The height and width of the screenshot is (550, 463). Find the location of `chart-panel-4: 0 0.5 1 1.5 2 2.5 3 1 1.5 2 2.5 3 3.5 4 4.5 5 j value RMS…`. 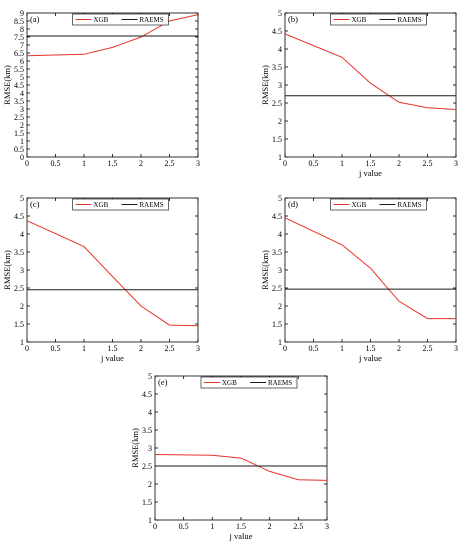

chart-panel-4: 0 0.5 1 1.5 2 2.5 3 1 1.5 2 2.5 3 3.5 4 4.5 5 j value RMS… is located at coordinates (359, 278).